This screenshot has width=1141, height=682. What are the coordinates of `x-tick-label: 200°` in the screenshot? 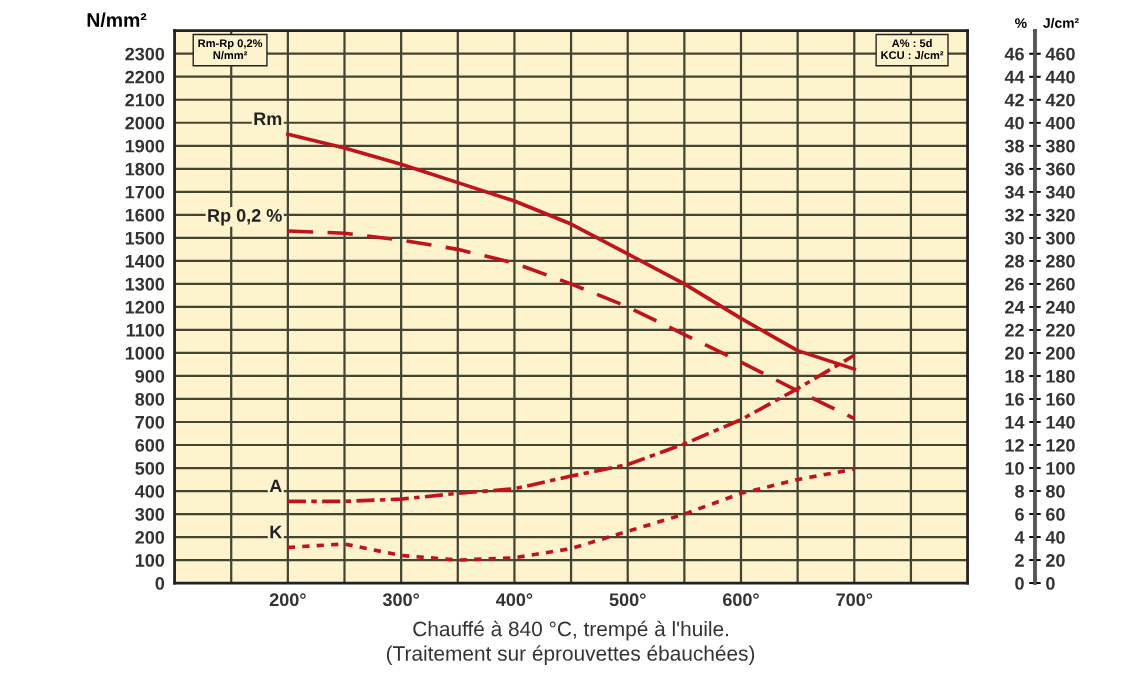 It's located at (287, 600).